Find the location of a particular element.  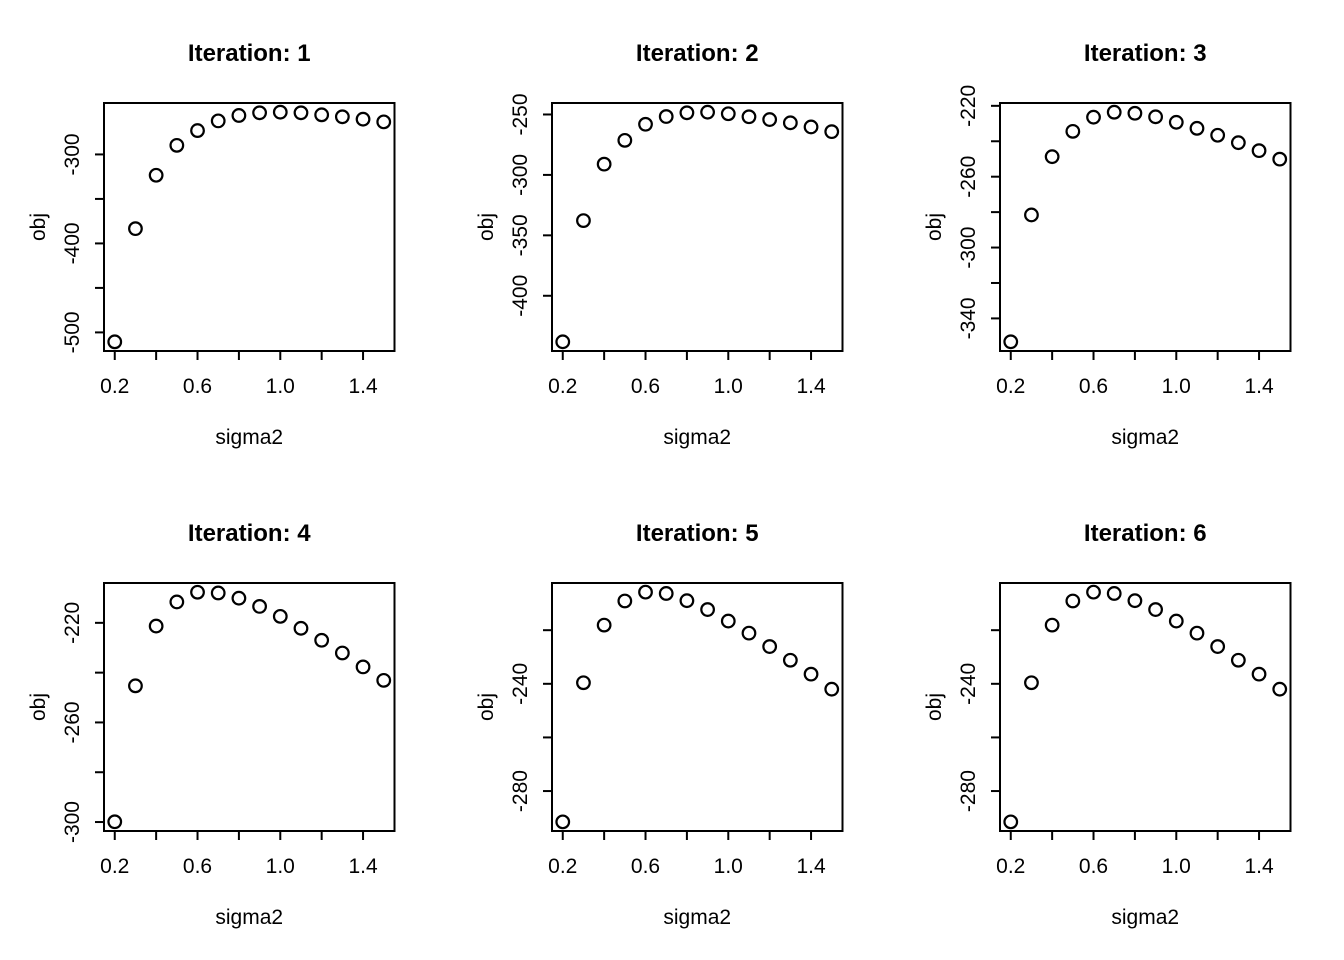

panel-title: Iteration: 6 is located at coordinates (1145, 533).